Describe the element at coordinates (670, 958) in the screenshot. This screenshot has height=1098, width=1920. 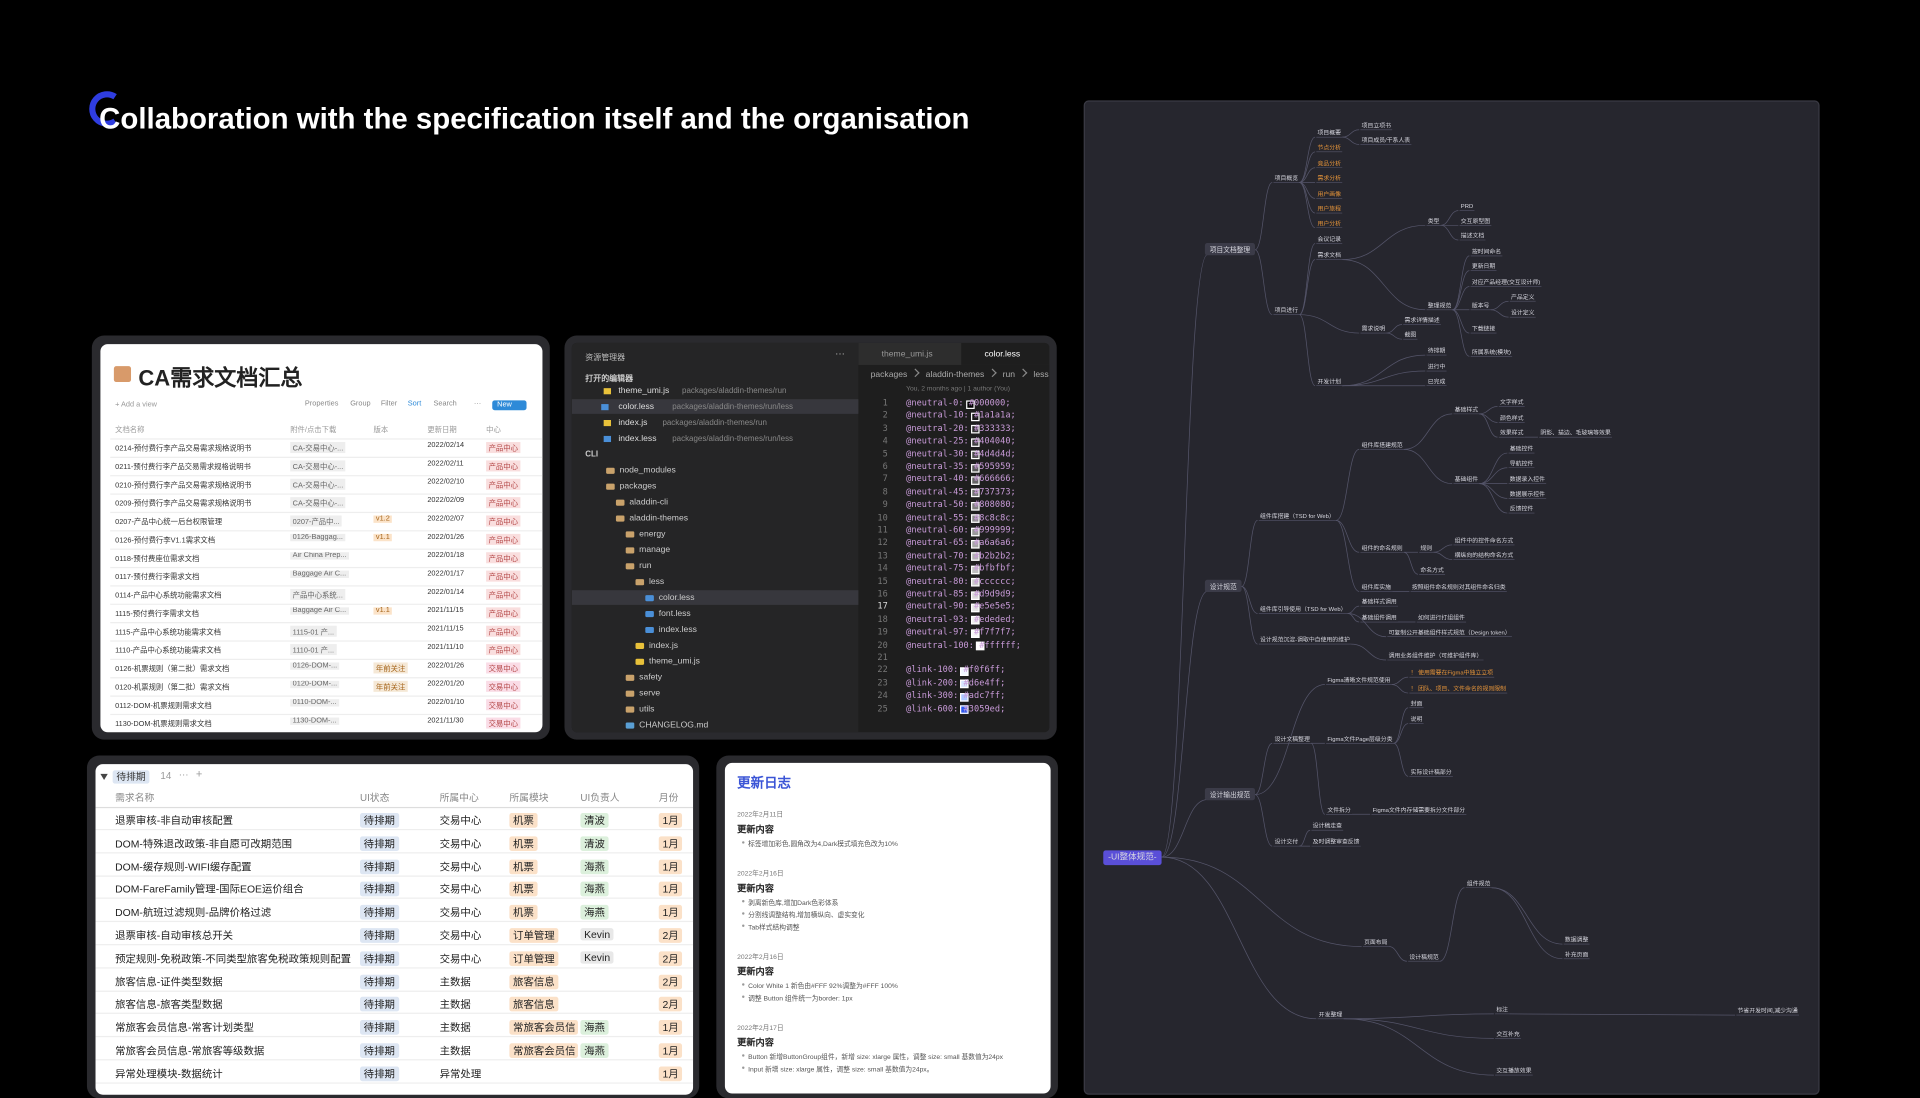
I see `cell: 2月` at that location.